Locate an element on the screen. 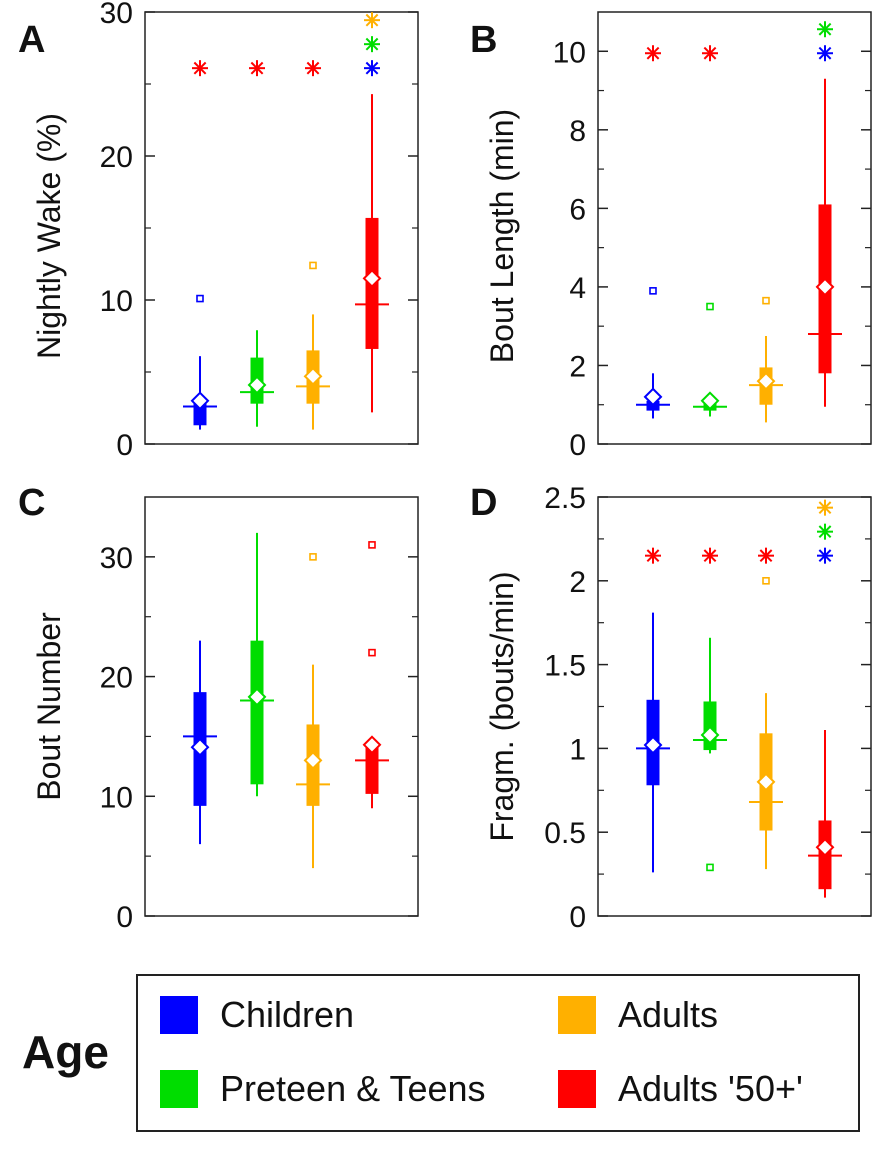 This screenshot has height=1152, width=892. legend-label-preteen-teens: Preteen & Teens is located at coordinates (353, 1088).